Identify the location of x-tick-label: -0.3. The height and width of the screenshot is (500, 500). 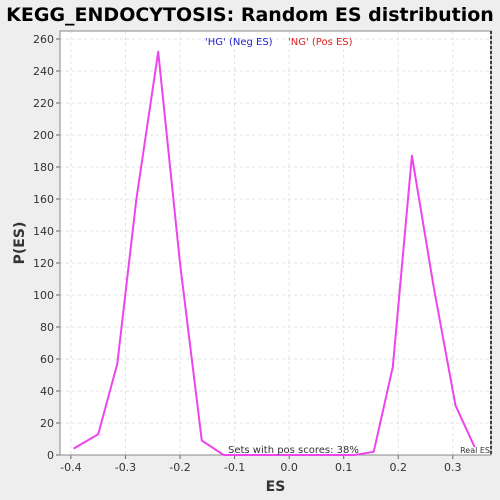
(125, 467).